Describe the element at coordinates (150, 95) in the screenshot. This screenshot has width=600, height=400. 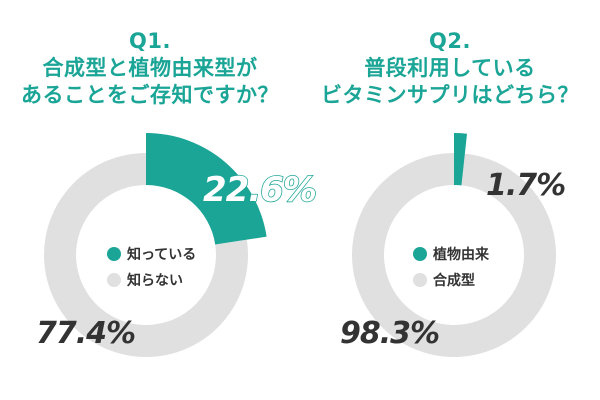
I see `q1-title-line-3: あることをご存知ですか？` at that location.